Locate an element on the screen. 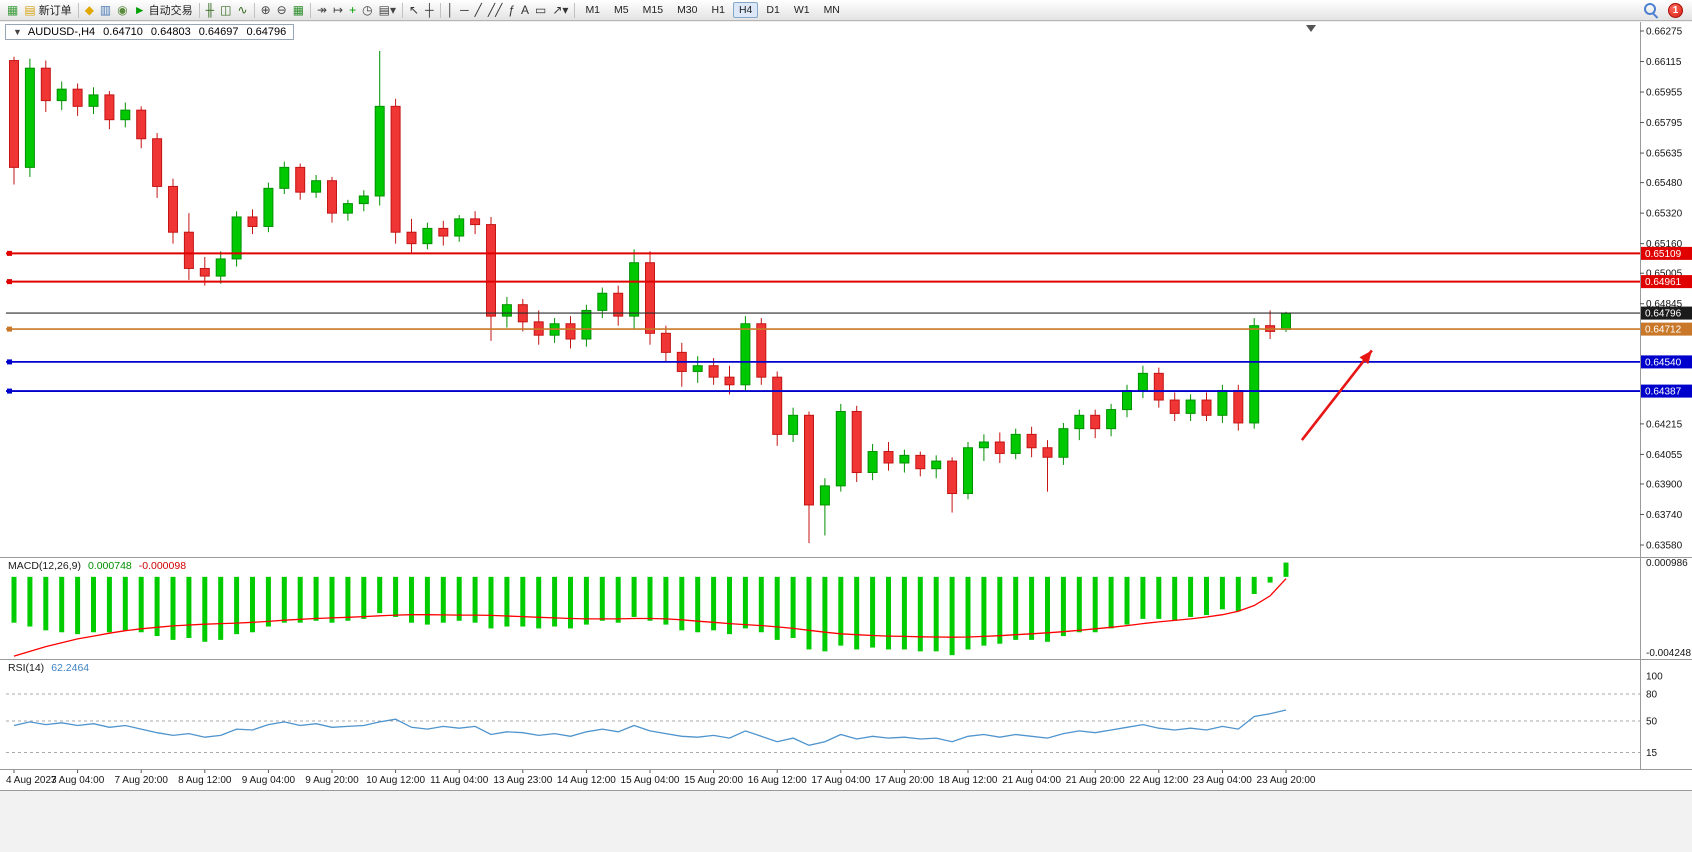 This screenshot has height=852, width=1692. timeframe-MN: MN is located at coordinates (831, 10).